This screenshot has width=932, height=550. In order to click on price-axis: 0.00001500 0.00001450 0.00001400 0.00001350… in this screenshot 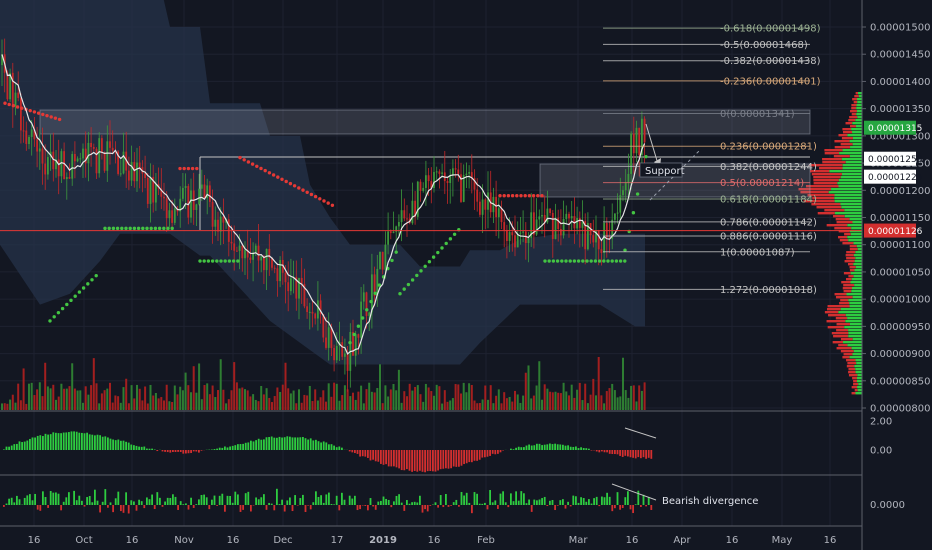, I will do `click(896, 219)`.